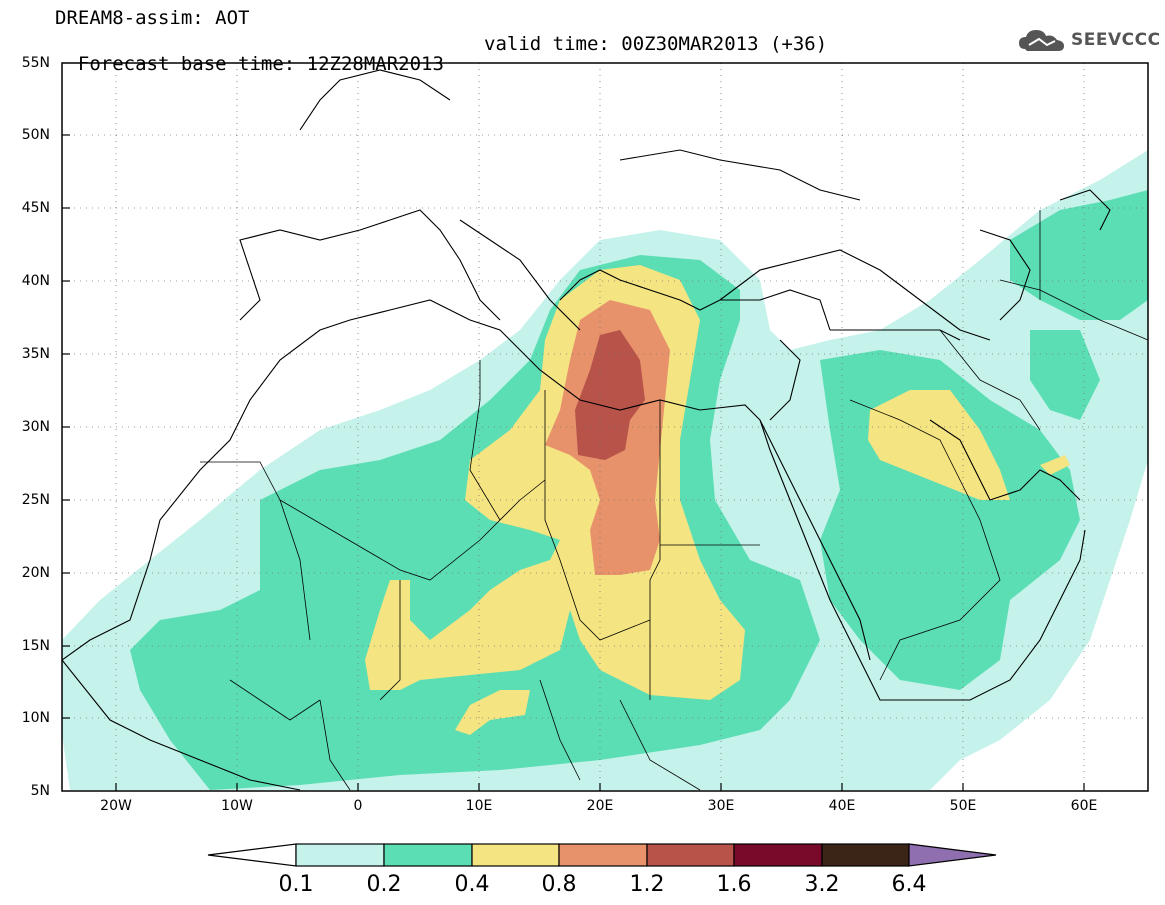 This screenshot has height=905, width=1165. I want to click on colorbar-high-arrow, so click(952, 855).